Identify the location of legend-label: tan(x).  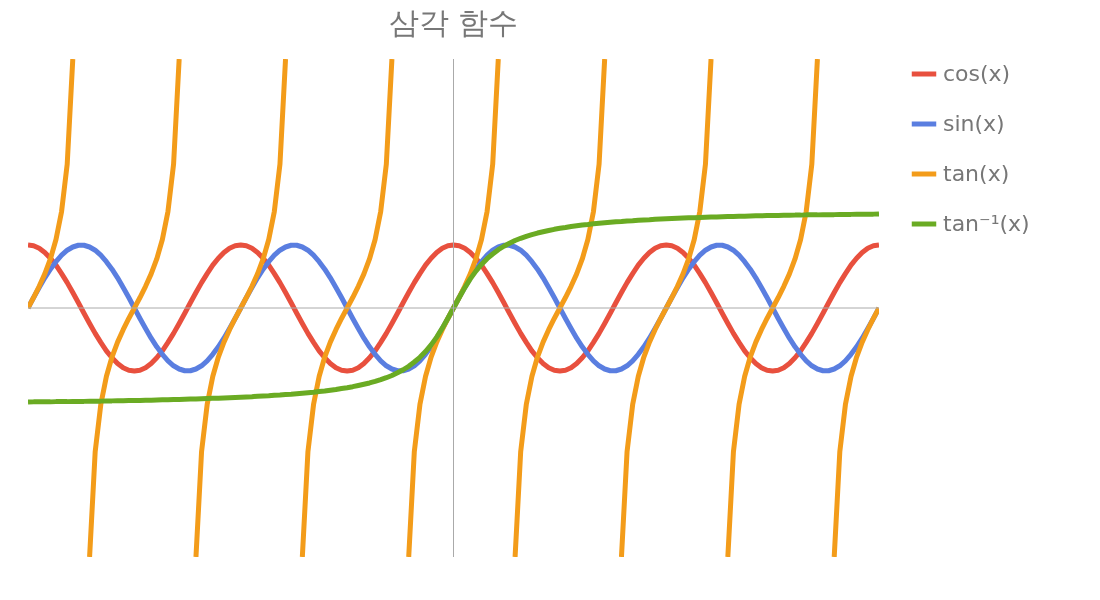
(976, 173).